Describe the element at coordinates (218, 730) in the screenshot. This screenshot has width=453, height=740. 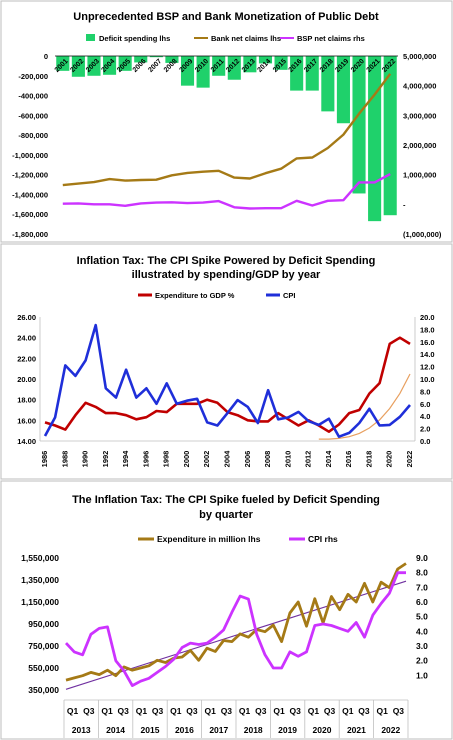
I see `year-tick-label: 2017` at that location.